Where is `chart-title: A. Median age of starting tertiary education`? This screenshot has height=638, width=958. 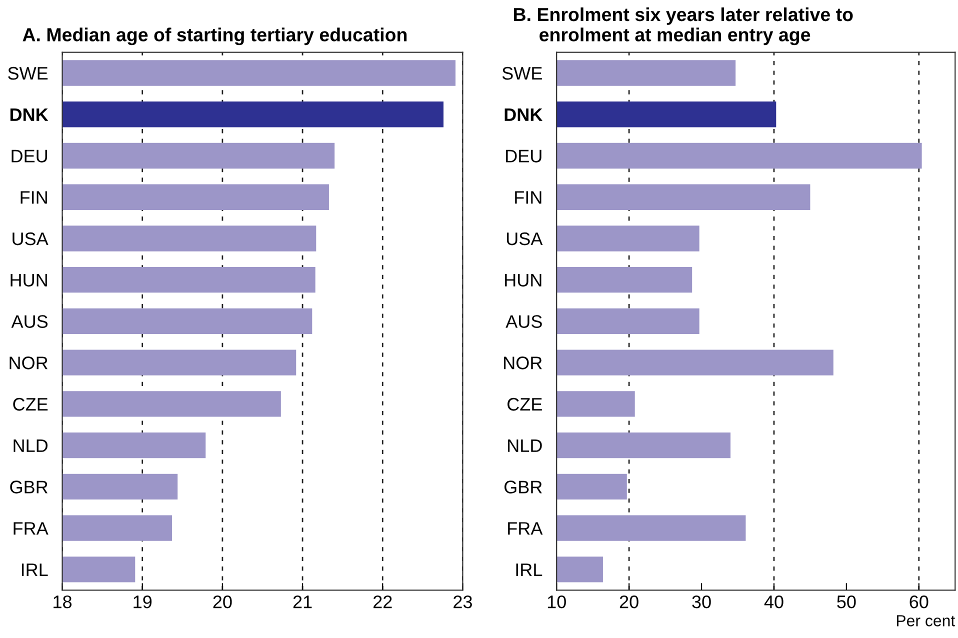
chart-title: A. Median age of starting tertiary education is located at coordinates (214, 37).